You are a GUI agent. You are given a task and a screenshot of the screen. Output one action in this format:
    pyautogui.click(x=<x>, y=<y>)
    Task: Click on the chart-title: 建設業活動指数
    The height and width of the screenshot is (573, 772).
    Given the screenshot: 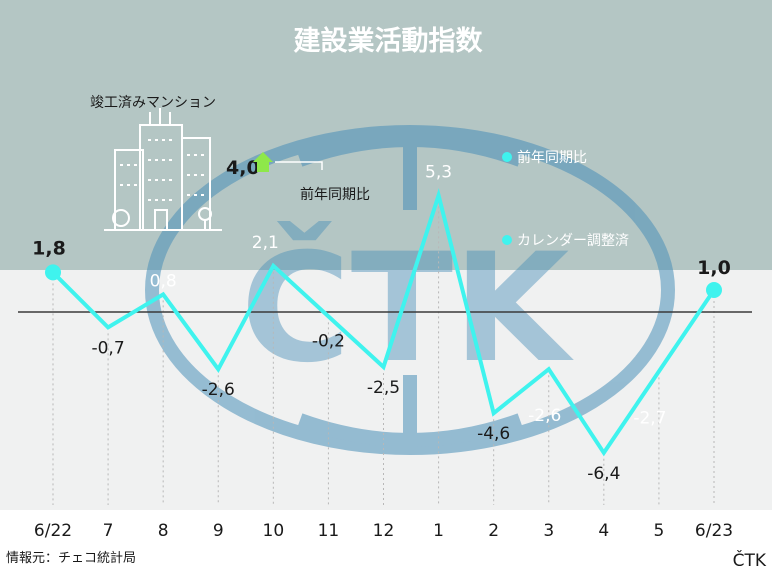 What is the action you would take?
    pyautogui.click(x=389, y=41)
    